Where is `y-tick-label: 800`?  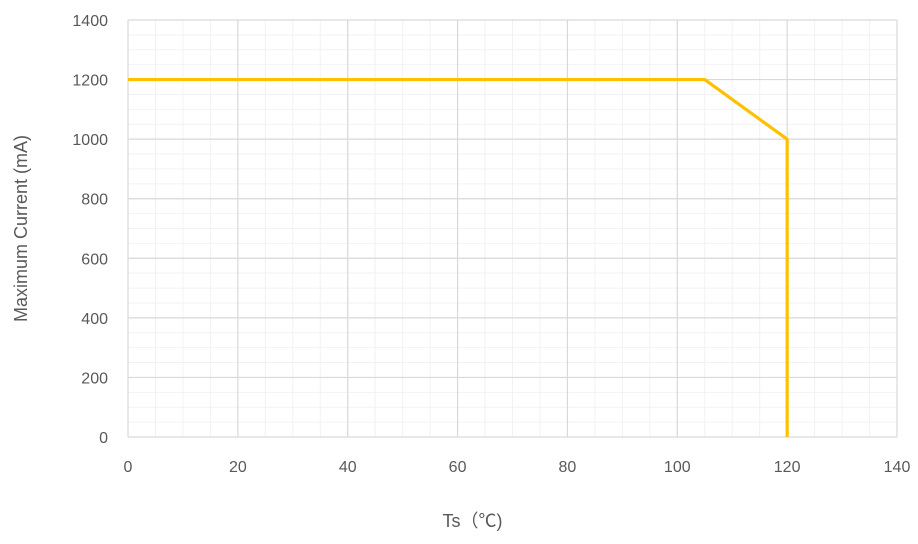 y-tick-label: 800 is located at coordinates (94, 200).